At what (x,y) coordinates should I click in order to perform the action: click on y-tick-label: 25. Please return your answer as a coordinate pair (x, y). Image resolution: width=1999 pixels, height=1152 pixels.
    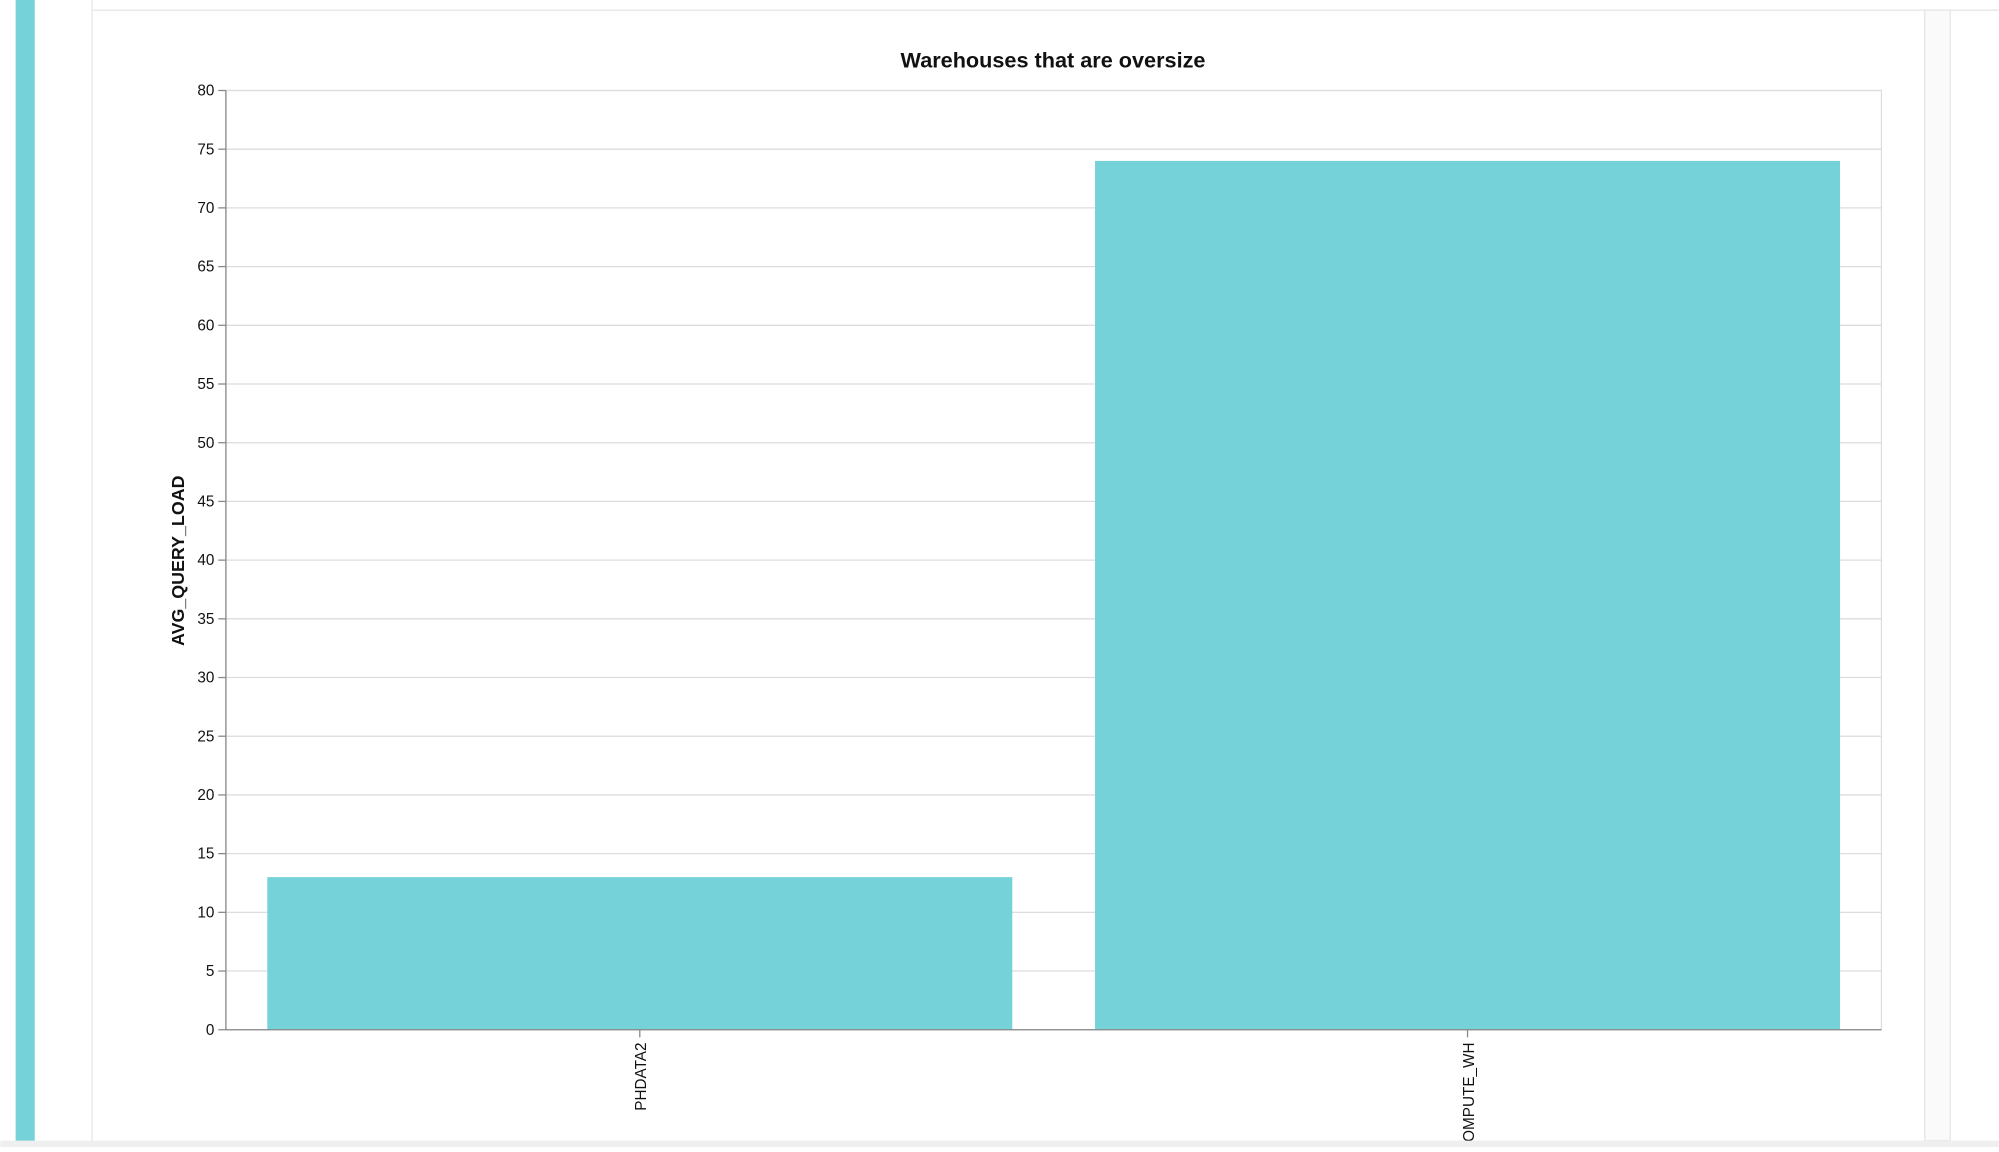
    Looking at the image, I should click on (205, 736).